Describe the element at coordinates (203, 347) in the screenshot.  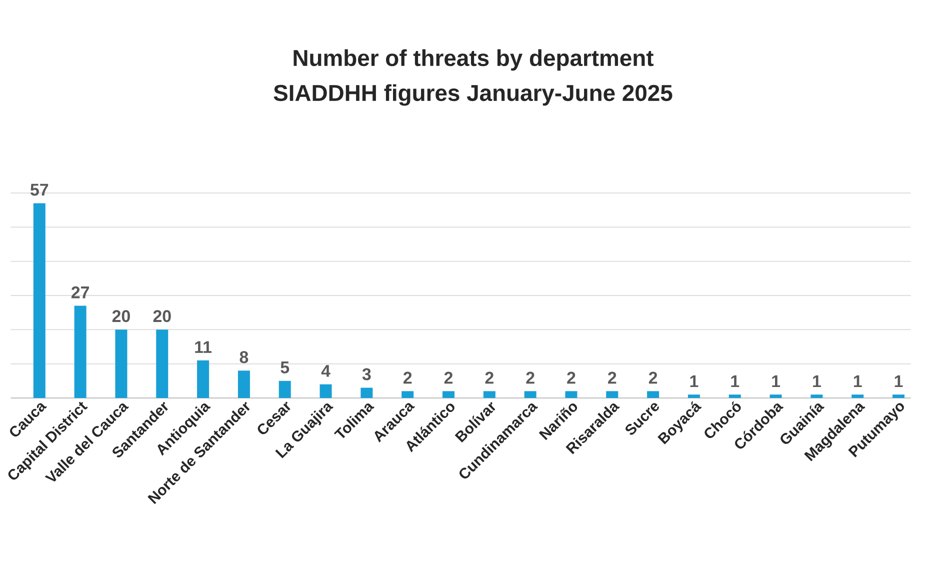
I see `data-label: 11` at that location.